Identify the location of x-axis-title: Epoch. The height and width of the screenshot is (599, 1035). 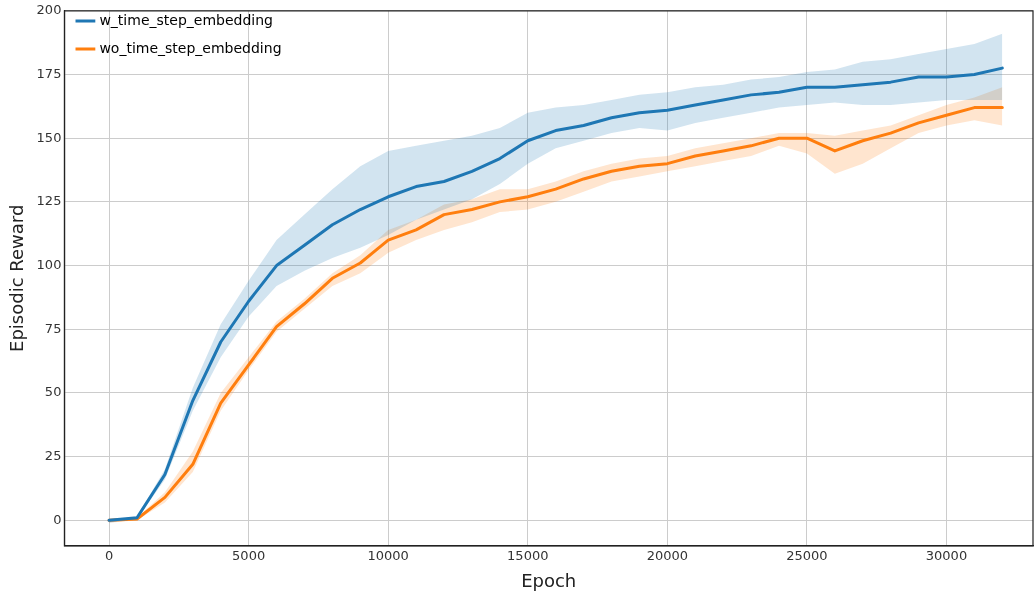
(549, 580).